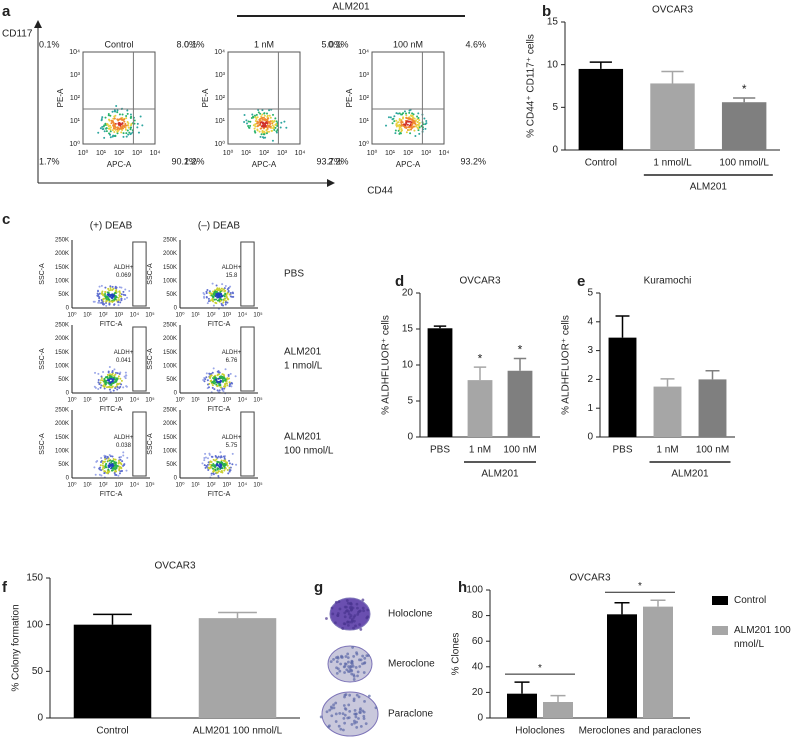 The image size is (798, 748). I want to click on y-tick-label: 0, so click(590, 437).